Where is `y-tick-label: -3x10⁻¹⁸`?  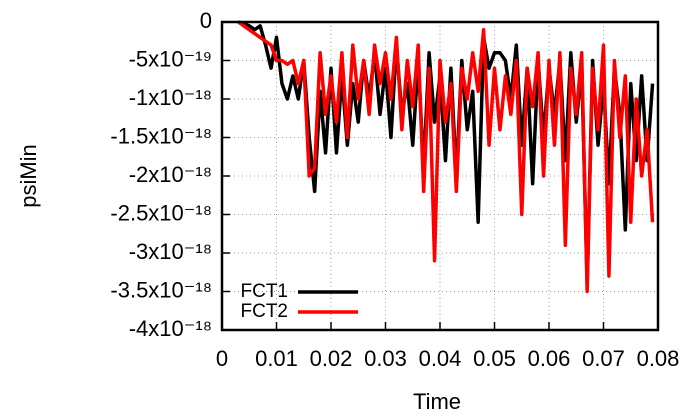 y-tick-label: -3x10⁻¹⁸ is located at coordinates (170, 251).